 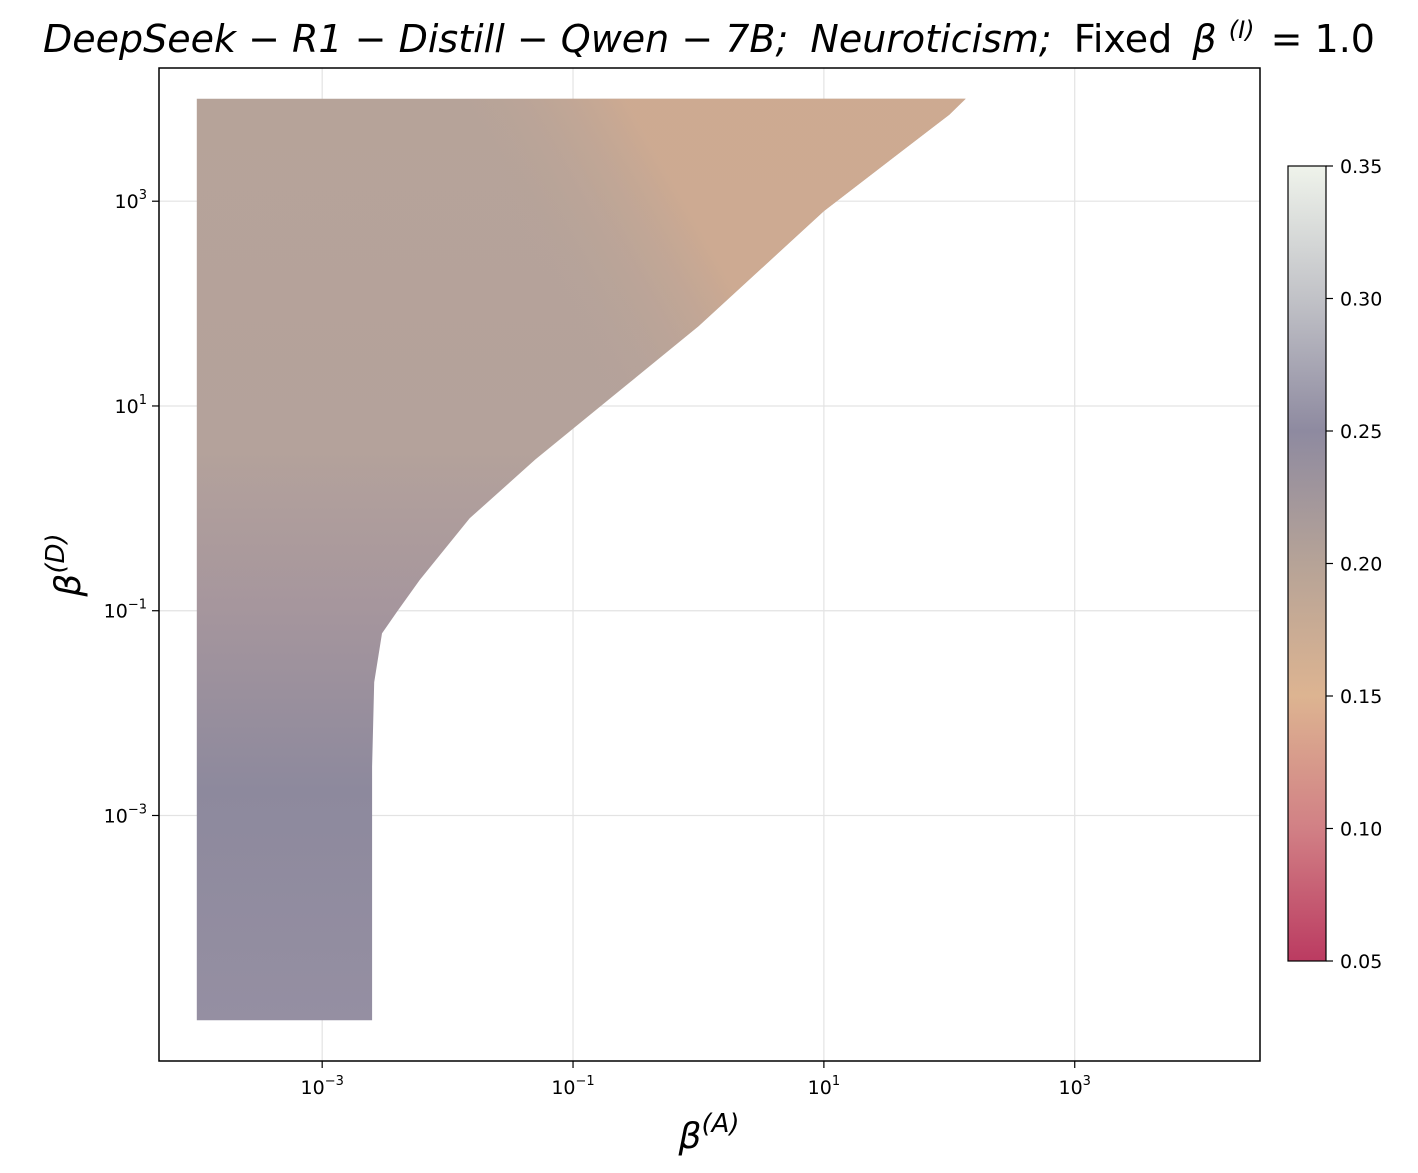 What do you see at coordinates (1361, 432) in the screenshot?
I see `colorbar-tick-label: 0.25` at bounding box center [1361, 432].